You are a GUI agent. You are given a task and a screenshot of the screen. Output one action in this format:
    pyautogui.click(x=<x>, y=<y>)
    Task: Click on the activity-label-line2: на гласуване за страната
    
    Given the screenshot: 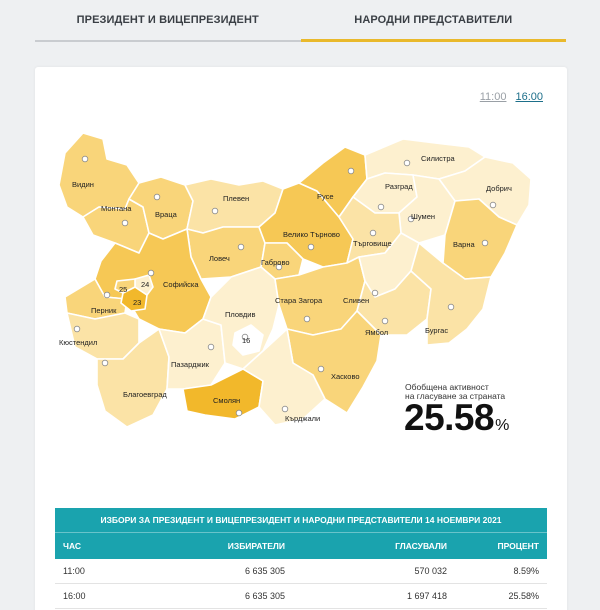 What is the action you would take?
    pyautogui.click(x=455, y=396)
    